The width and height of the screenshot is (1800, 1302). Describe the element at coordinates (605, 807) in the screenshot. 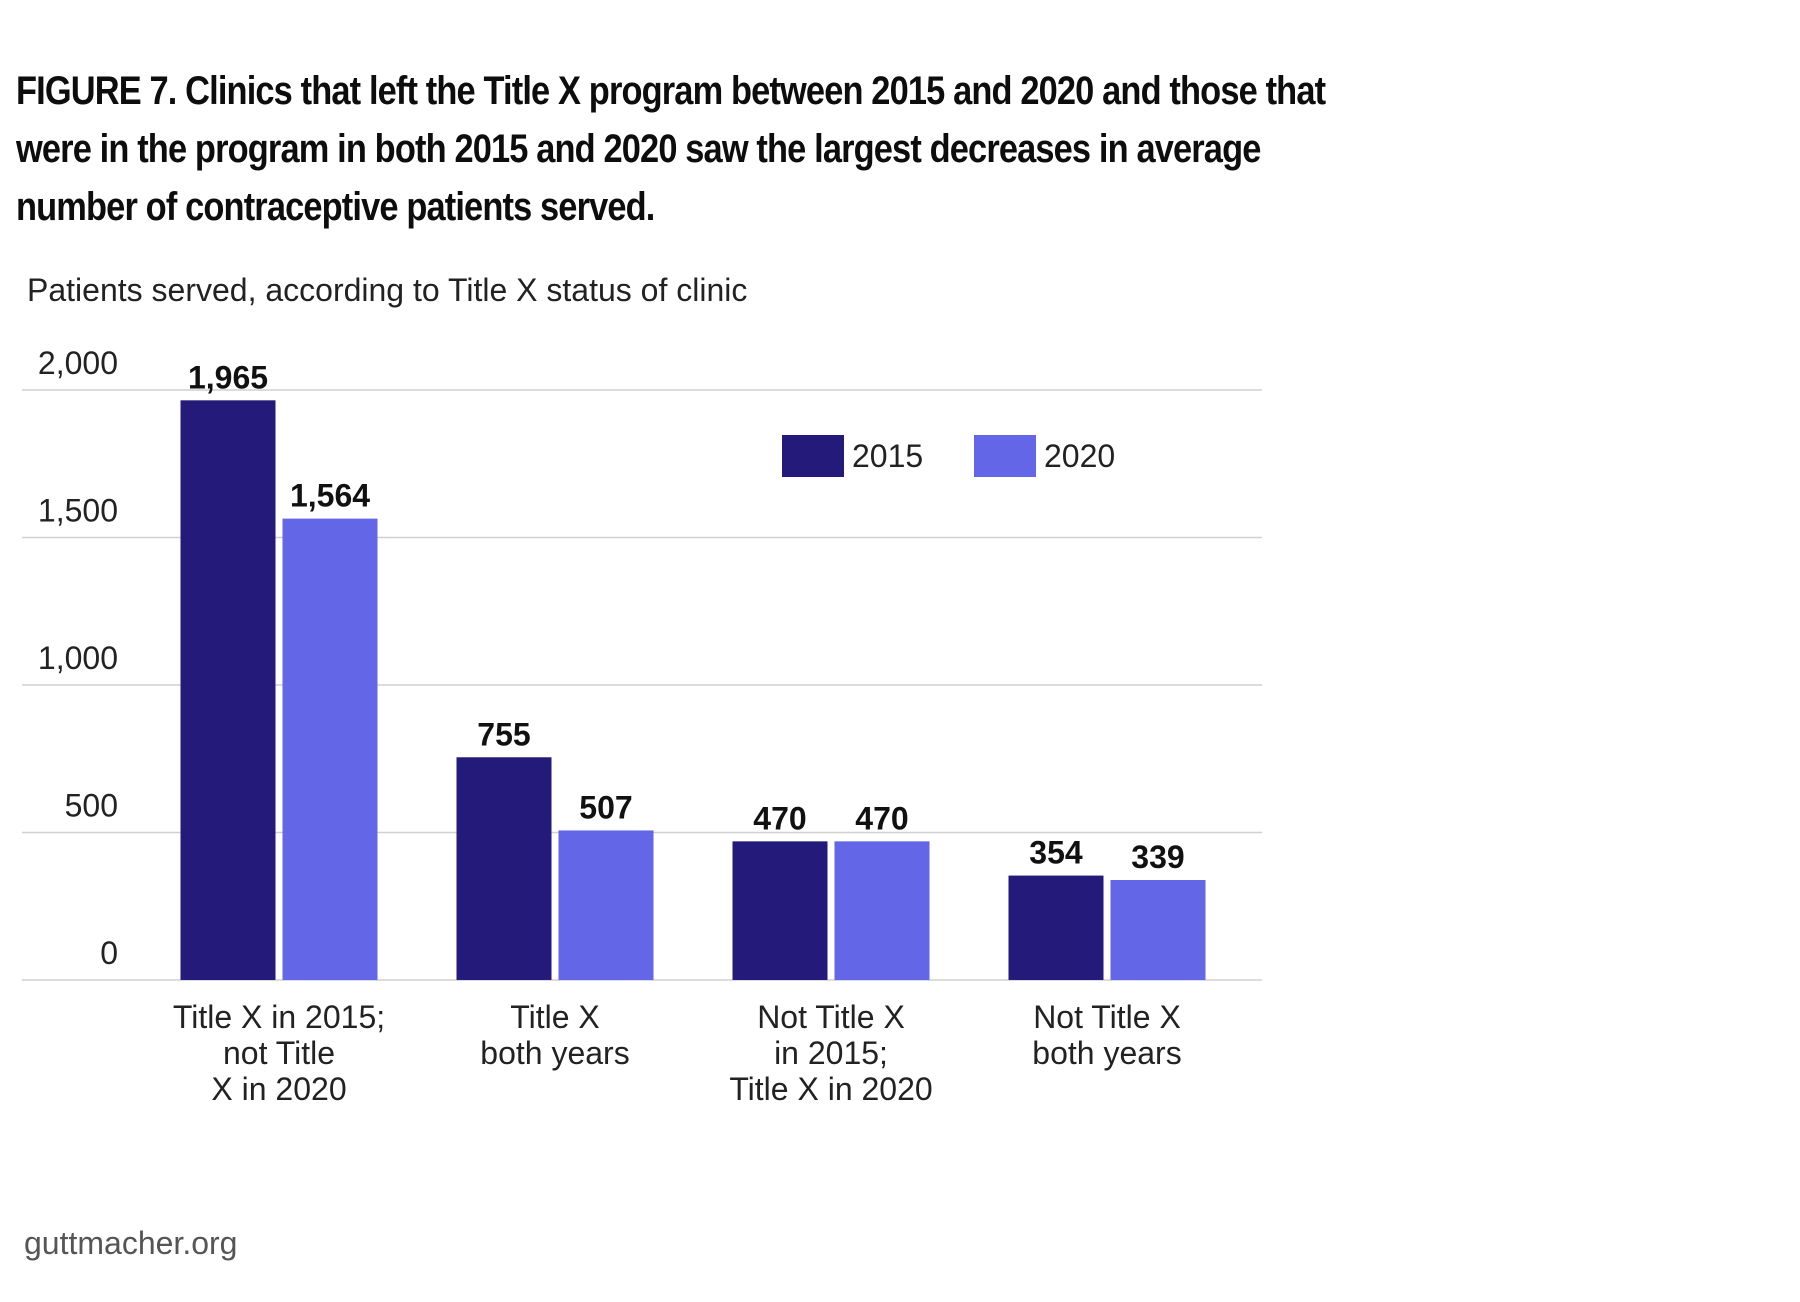

I see `bar-value-label: 507` at that location.